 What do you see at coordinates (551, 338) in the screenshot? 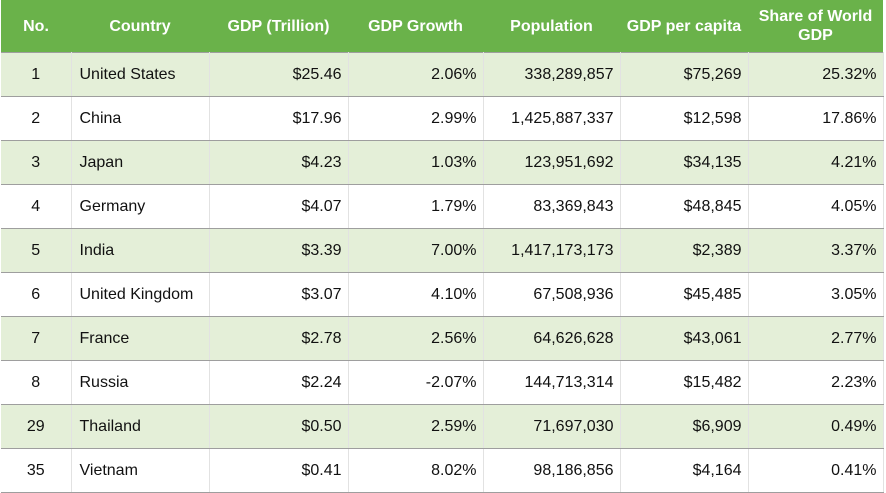
I see `cell-population: 64,626,628` at bounding box center [551, 338].